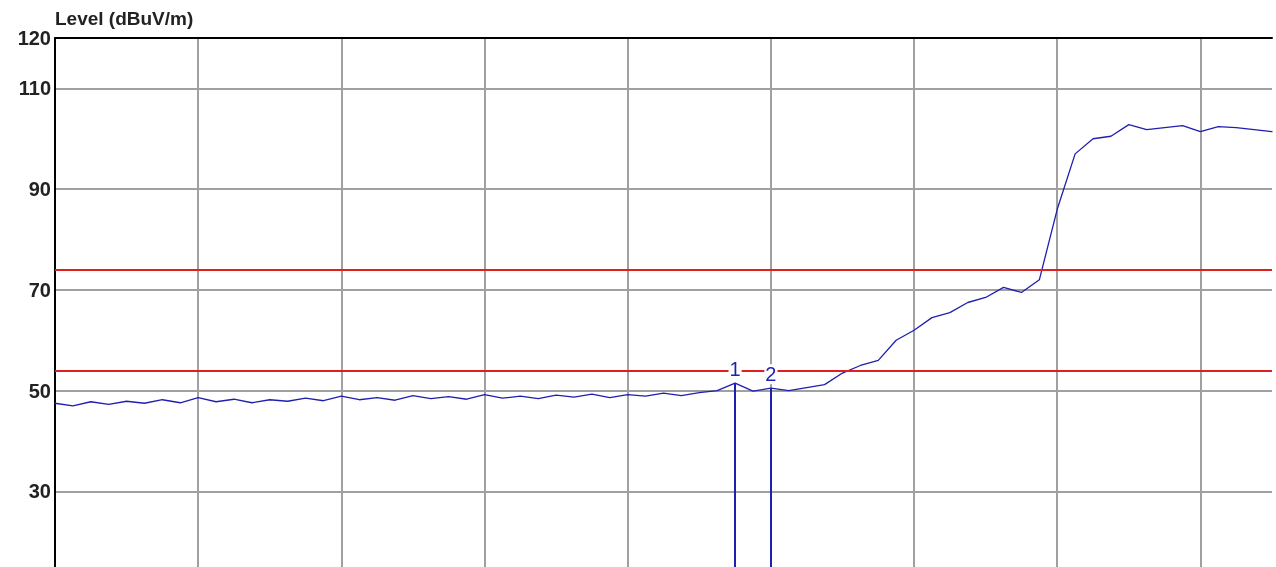  Describe the element at coordinates (39, 289) in the screenshot. I see `y-tick-label: 70` at that location.